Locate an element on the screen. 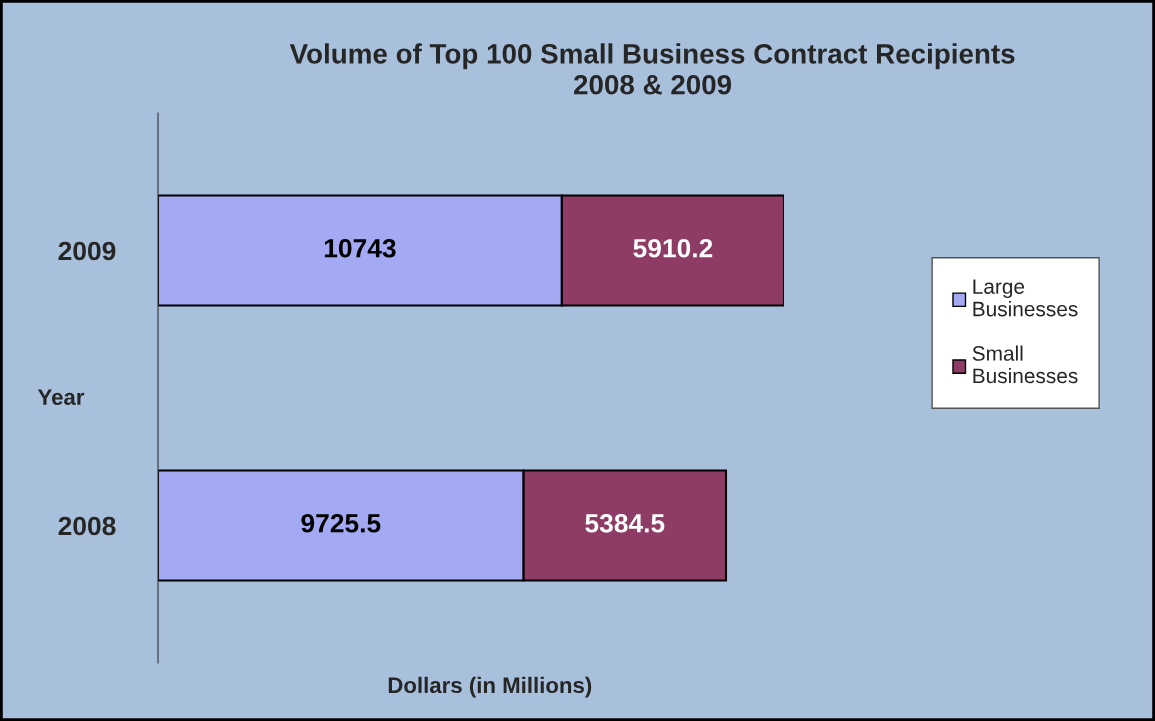 The width and height of the screenshot is (1155, 721). y-tick-label: 2008 is located at coordinates (87, 526).